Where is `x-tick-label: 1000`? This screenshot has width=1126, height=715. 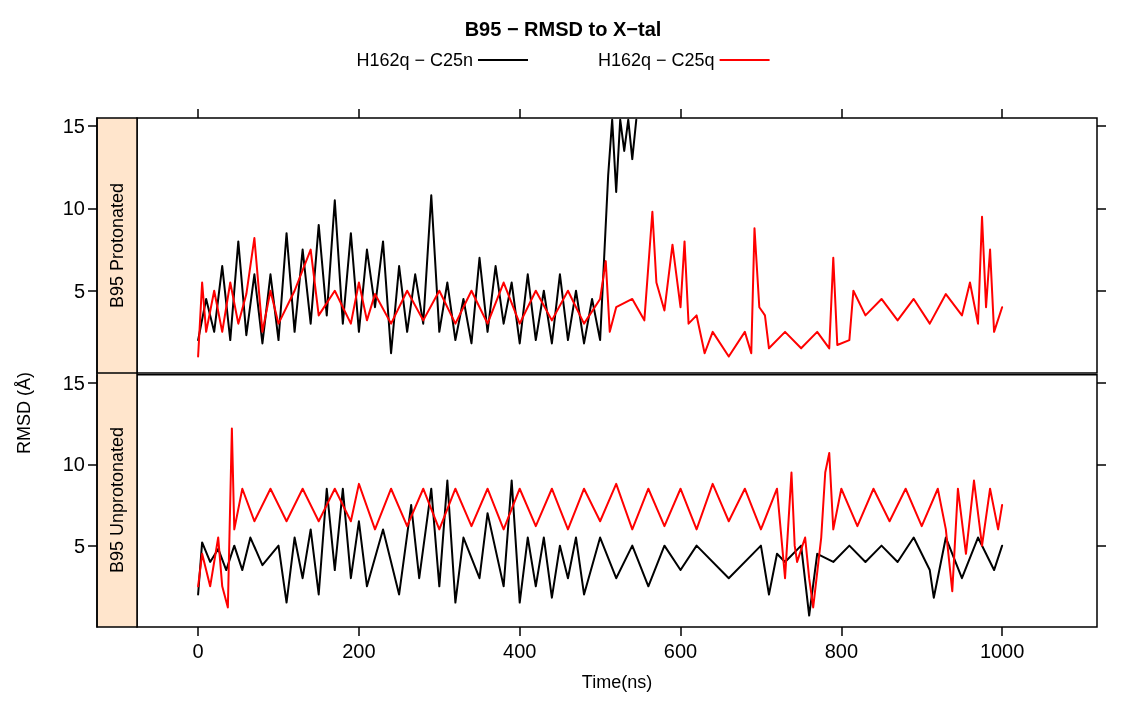
x-tick-label: 1000 is located at coordinates (1002, 651).